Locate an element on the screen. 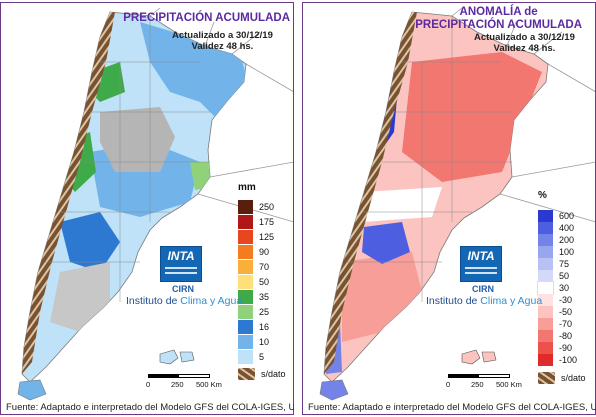 This screenshot has height=417, width=596. legend-row: -50 is located at coordinates (555, 312).